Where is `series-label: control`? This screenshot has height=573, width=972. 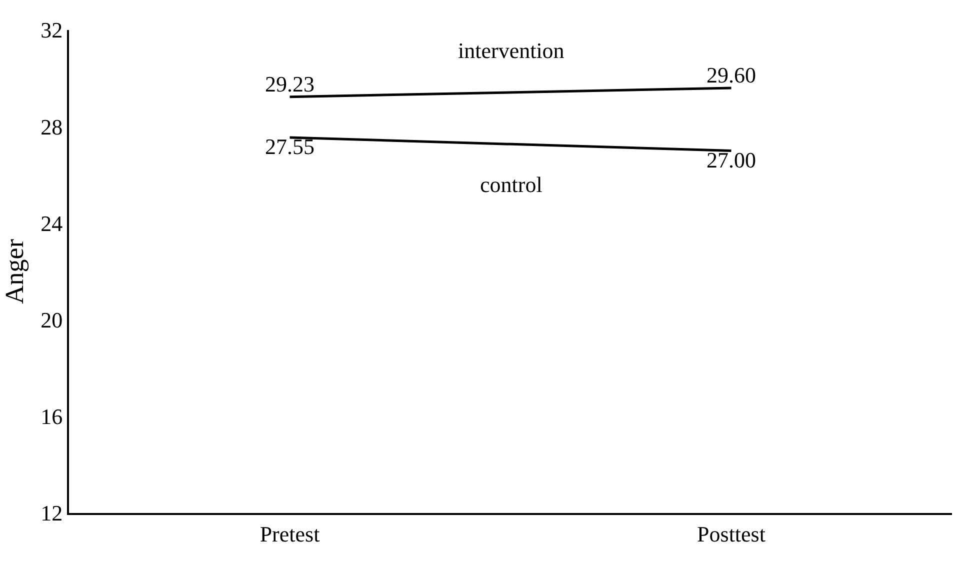 series-label: control is located at coordinates (511, 184).